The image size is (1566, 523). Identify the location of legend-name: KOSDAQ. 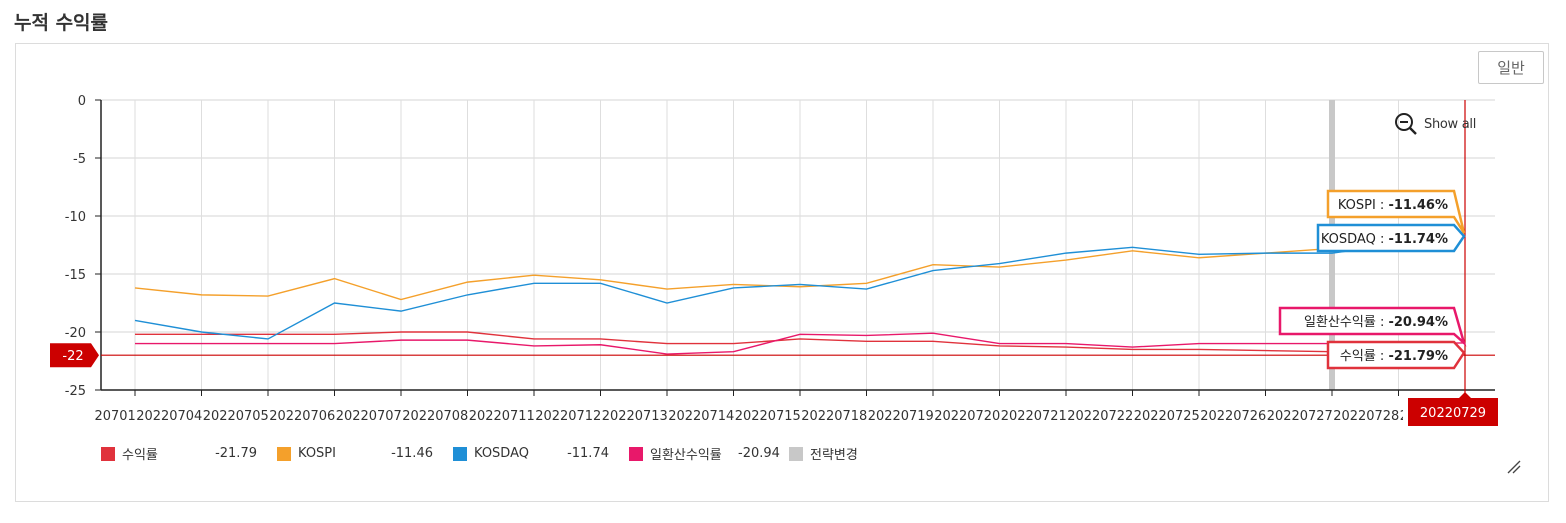
(501, 453).